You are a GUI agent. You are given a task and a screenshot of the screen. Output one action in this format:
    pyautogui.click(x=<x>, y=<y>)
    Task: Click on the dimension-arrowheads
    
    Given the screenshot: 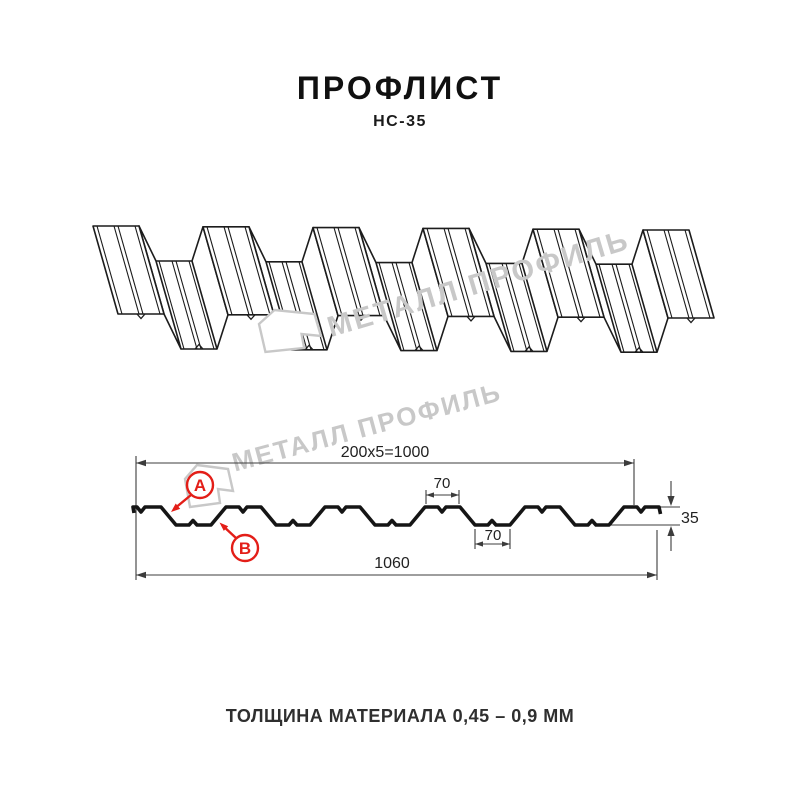 What is the action you would take?
    pyautogui.click(x=405, y=519)
    